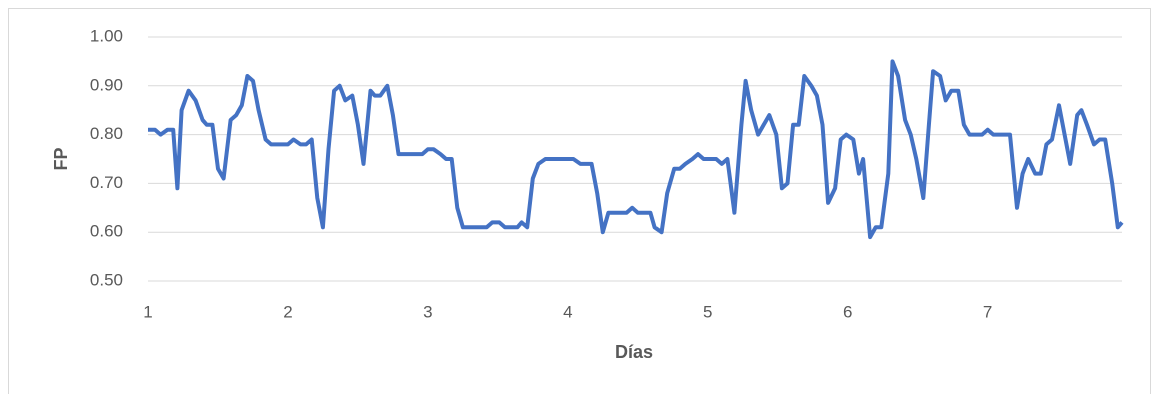 Image resolution: width=1152 pixels, height=394 pixels. Describe the element at coordinates (106, 231) in the screenshot. I see `y-tick-label: 0.60` at that location.